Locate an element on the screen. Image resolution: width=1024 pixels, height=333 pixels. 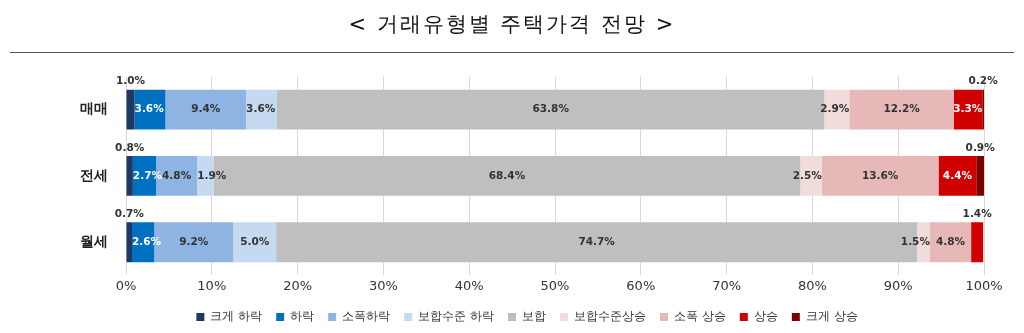
data-label: 2.5% is located at coordinates (807, 174).